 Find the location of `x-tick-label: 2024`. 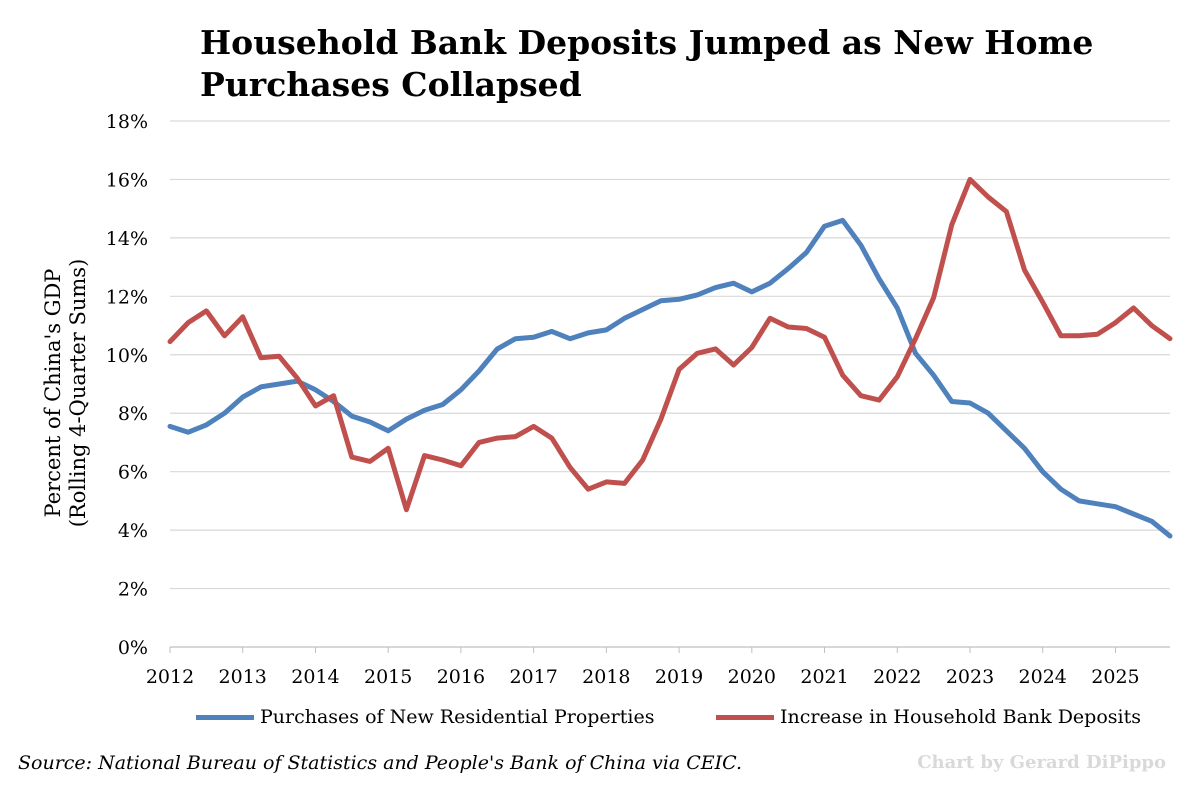

x-tick-label: 2024 is located at coordinates (1043, 677).